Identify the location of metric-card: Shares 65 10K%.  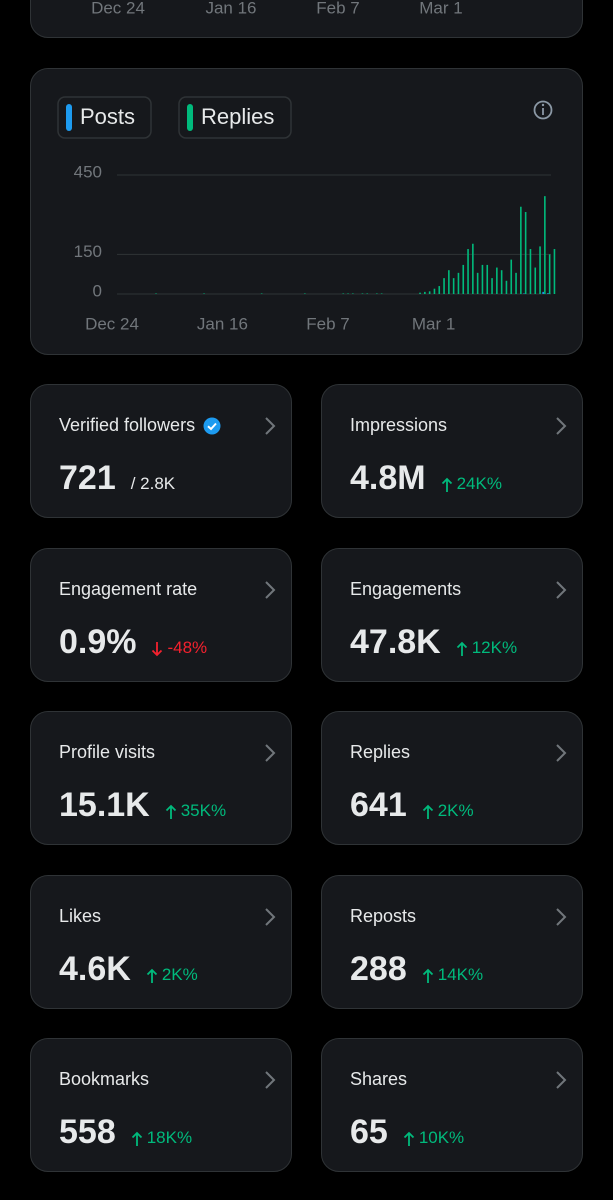
(452, 1105).